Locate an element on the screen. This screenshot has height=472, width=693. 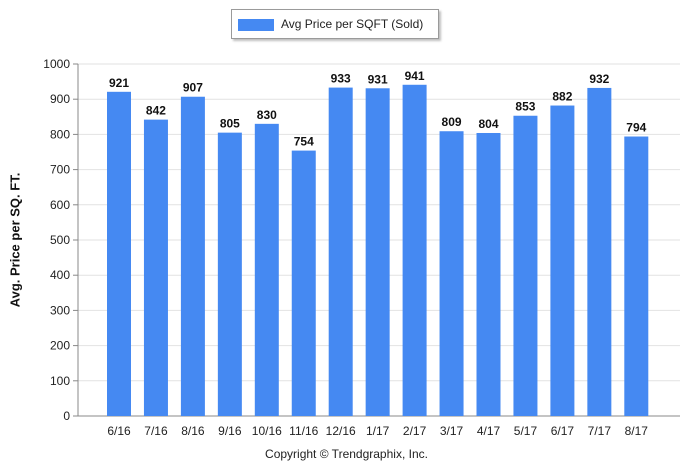
data-label: 933 is located at coordinates (341, 79).